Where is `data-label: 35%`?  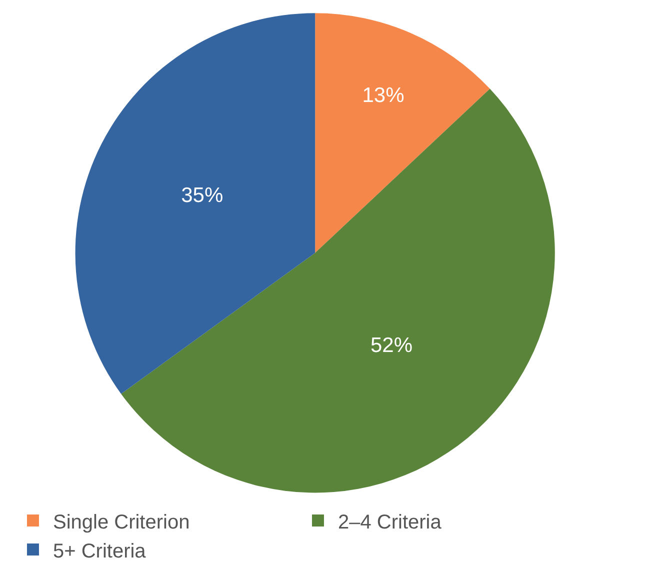 data-label: 35% is located at coordinates (202, 195).